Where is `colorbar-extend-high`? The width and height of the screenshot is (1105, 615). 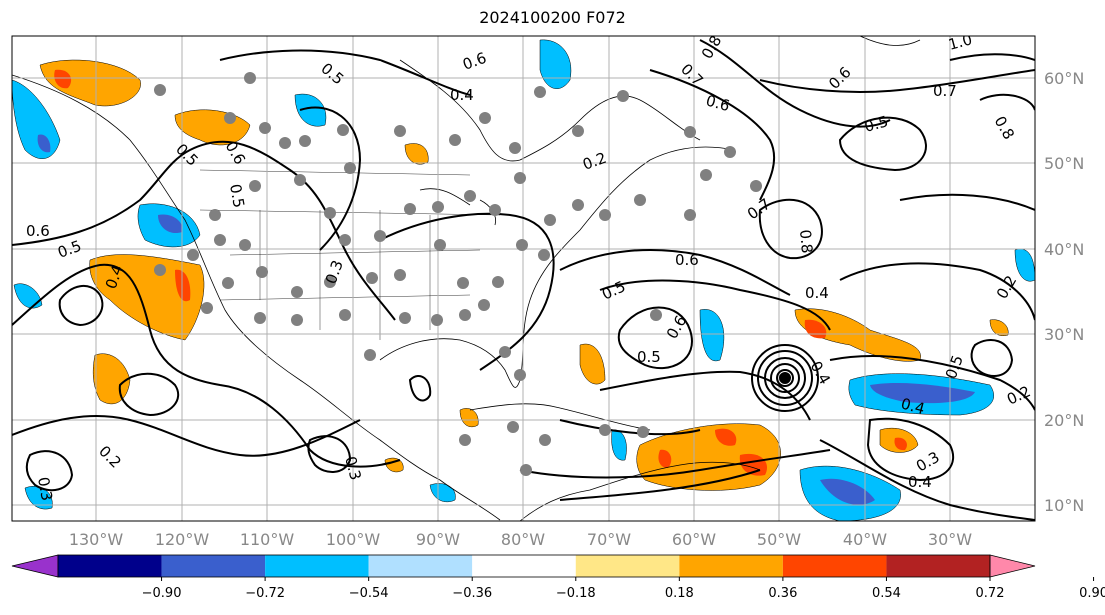
colorbar-extend-high is located at coordinates (1012, 566).